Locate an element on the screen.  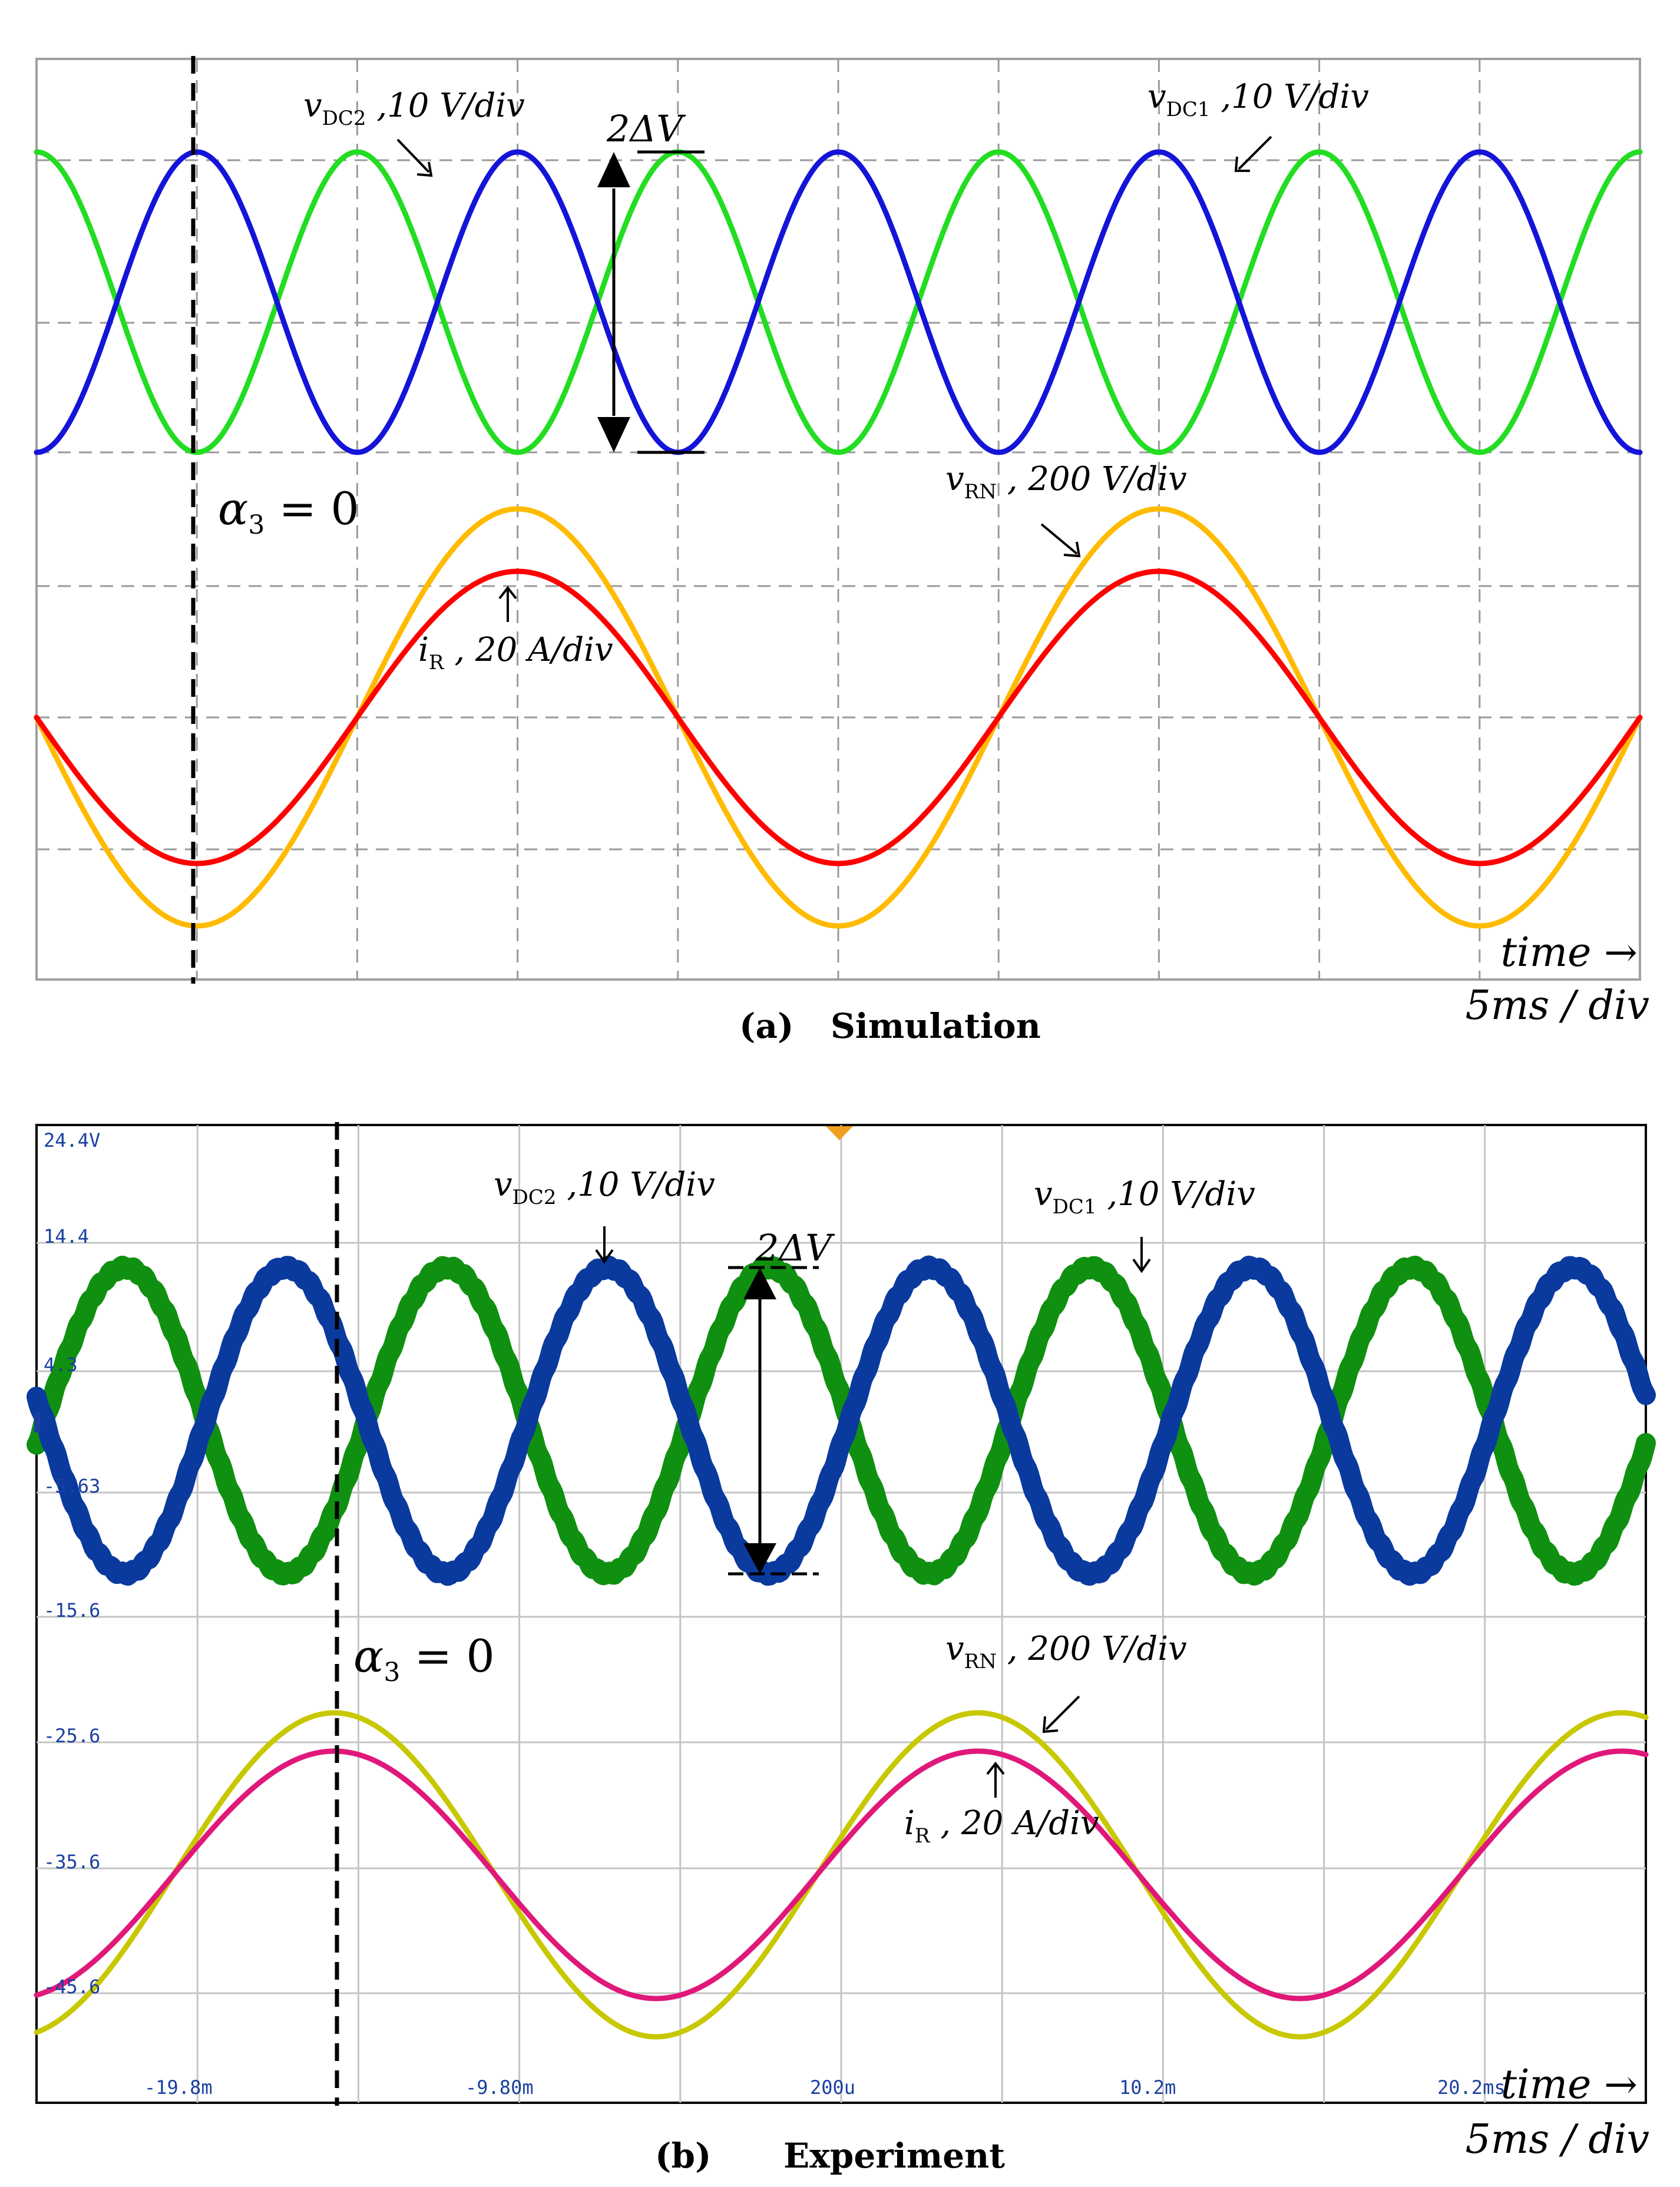
panel-a-label-vdc2: vDC2 ,10 V/div is located at coordinates (414, 108).